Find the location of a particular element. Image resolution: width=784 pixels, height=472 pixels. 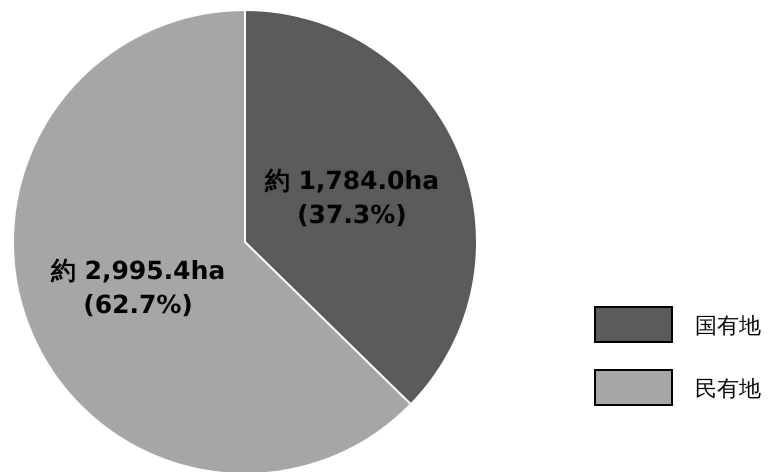

data-label: 約 2,995.4ha (62.7%) is located at coordinates (138, 287).